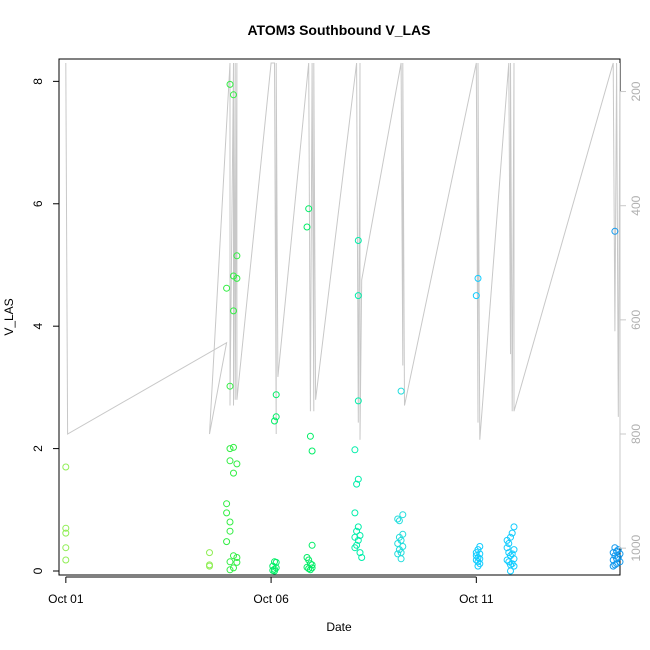 Image resolution: width=650 pixels, height=650 pixels. Describe the element at coordinates (476, 599) in the screenshot. I see `x-tick-label: Oct 11` at that location.